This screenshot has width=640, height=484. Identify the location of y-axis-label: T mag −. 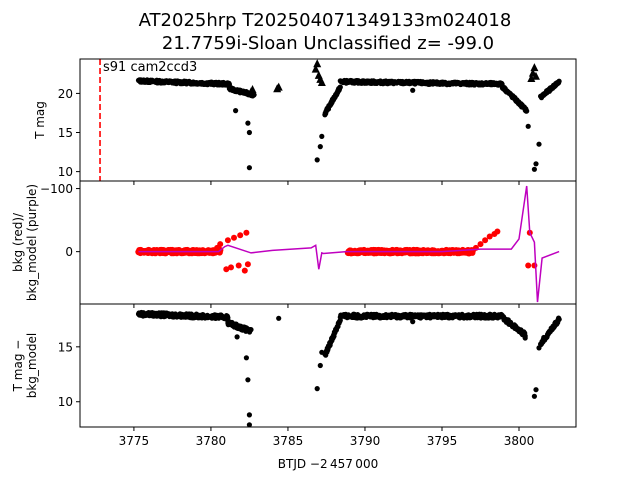
(18, 366).